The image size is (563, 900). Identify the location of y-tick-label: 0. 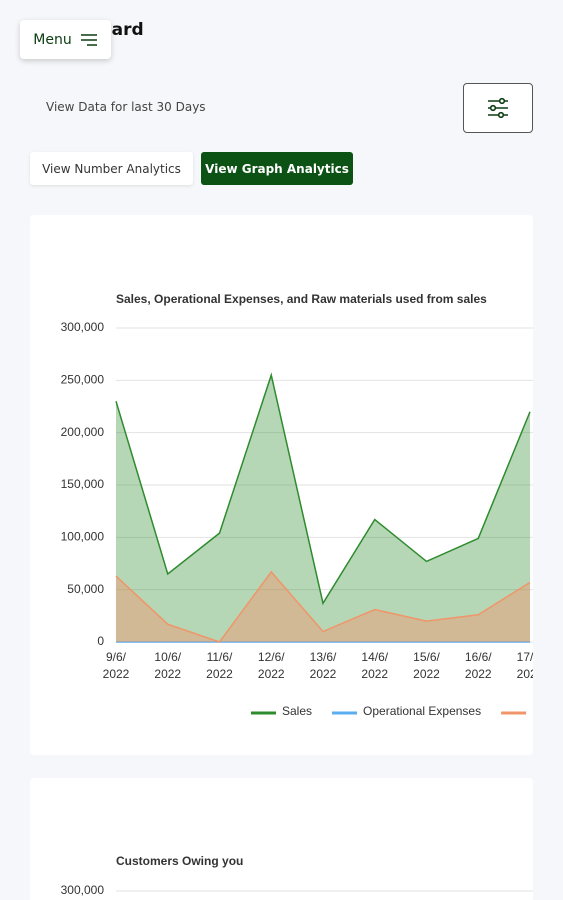
(100, 641).